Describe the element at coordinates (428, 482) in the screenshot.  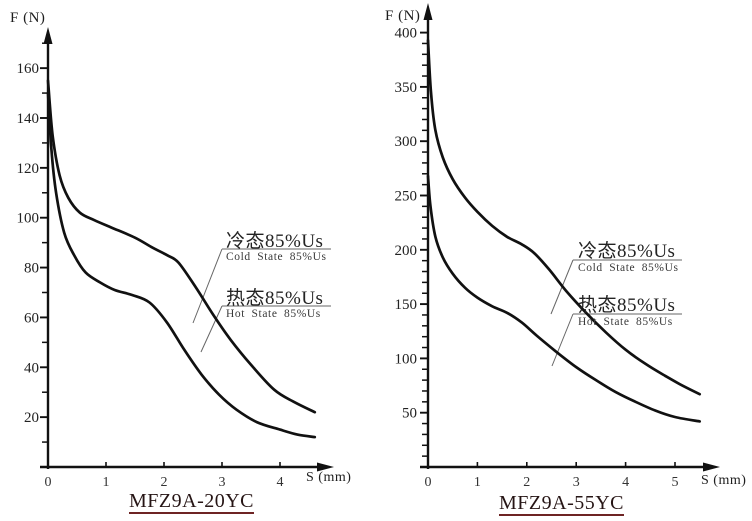
I see `x-tick-label-right: 0` at that location.